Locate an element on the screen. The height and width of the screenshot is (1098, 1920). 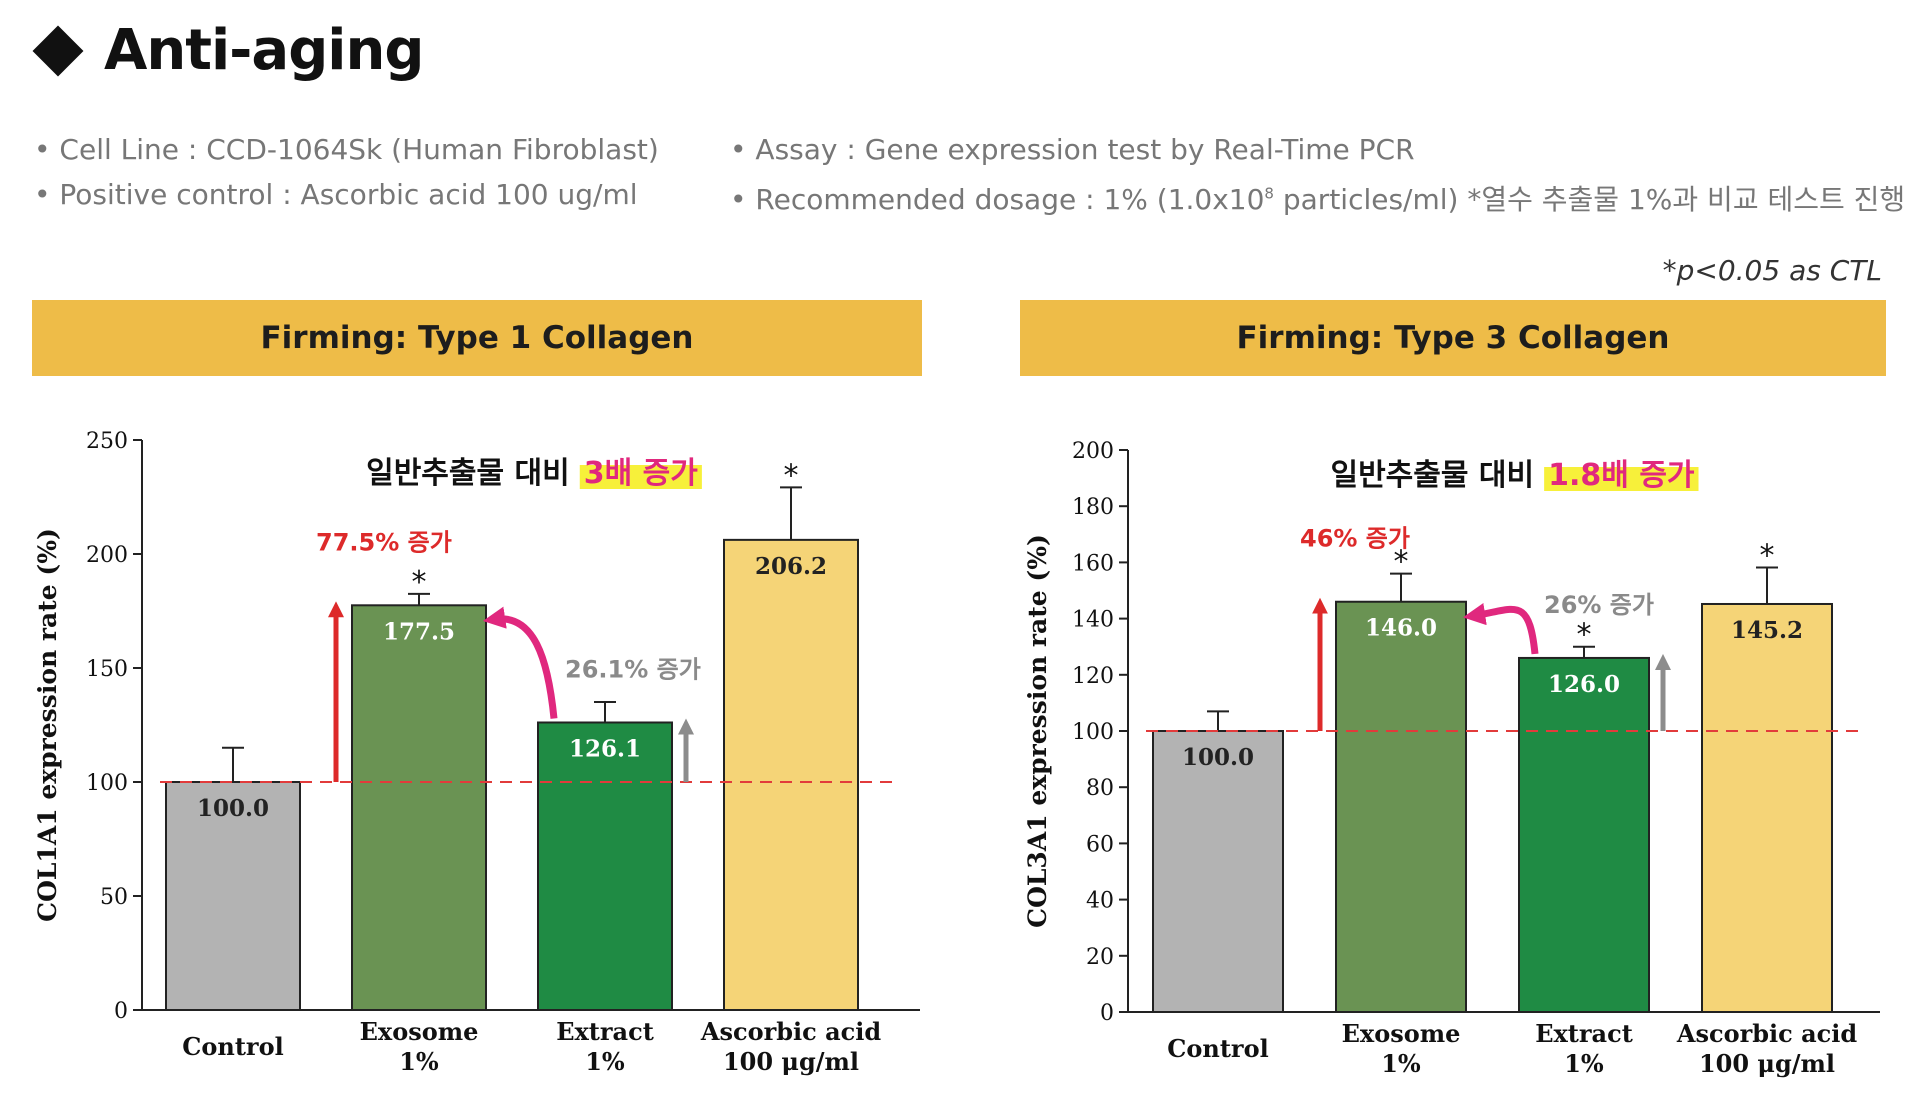
chart2-title: Firming: Type 3 Collagen is located at coordinates (1453, 338).